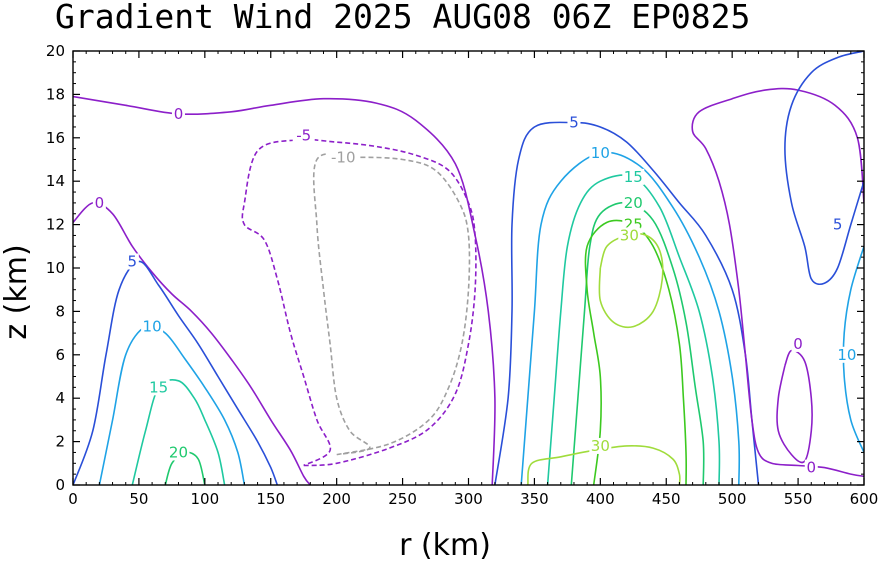 The image size is (879, 561). I want to click on x-tick-label: 200, so click(336, 499).